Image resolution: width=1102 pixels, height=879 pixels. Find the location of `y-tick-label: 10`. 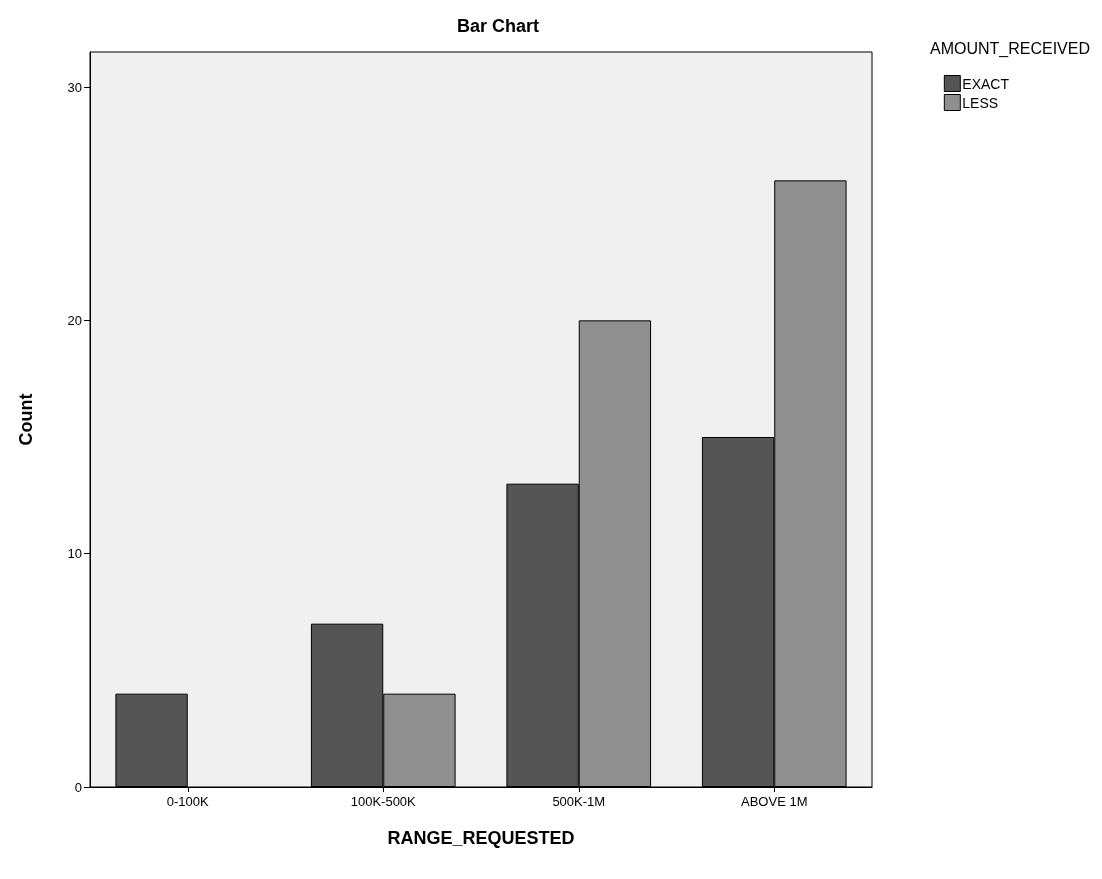

y-tick-label: 10 is located at coordinates (74, 554).